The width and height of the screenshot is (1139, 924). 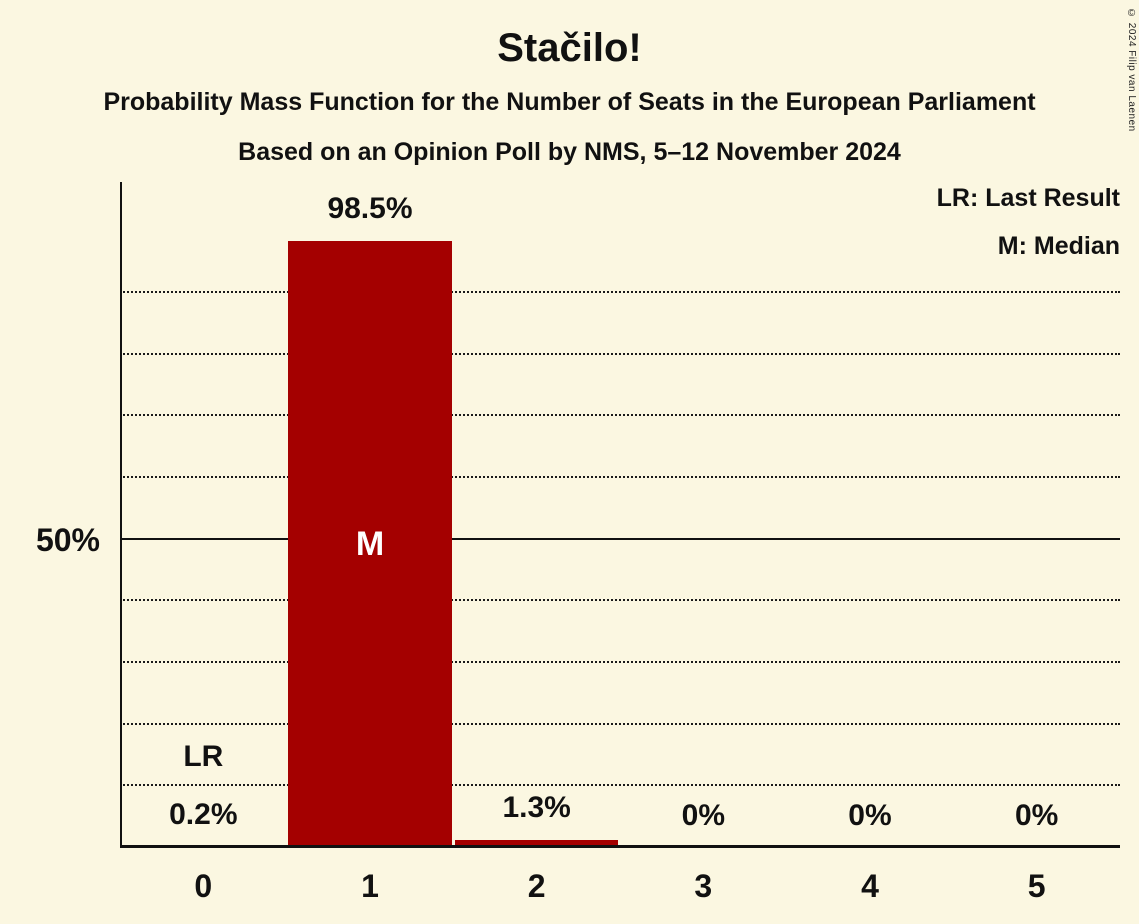 I want to click on value-label-seats-3: 0%, so click(x=703, y=815).